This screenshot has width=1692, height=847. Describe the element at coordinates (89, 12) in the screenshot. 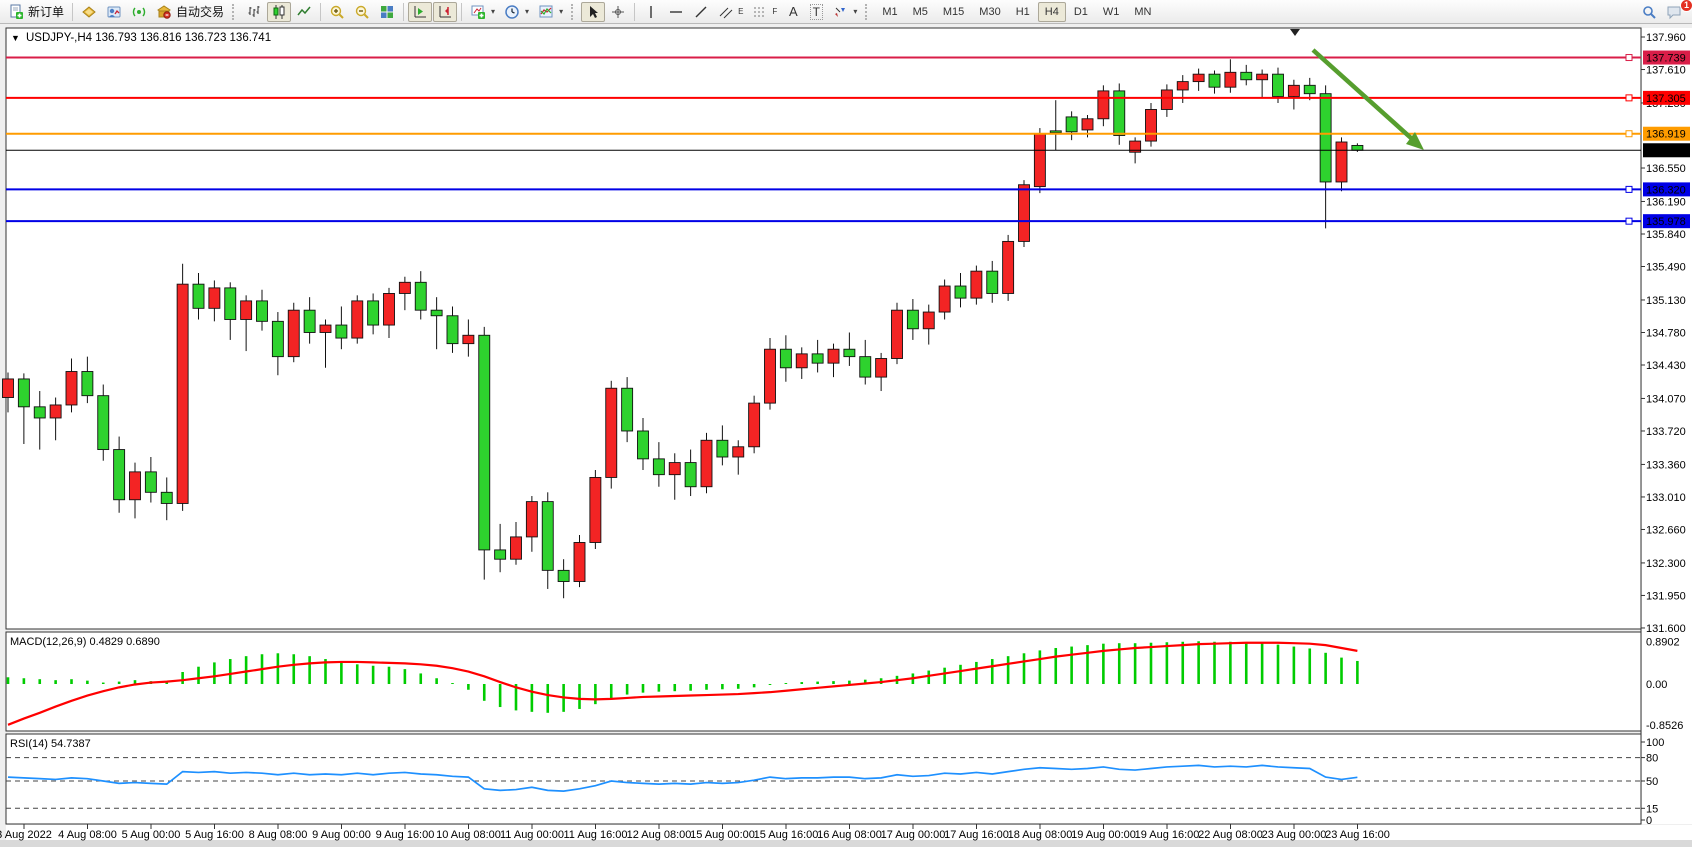

I see `market-watch-button` at that location.